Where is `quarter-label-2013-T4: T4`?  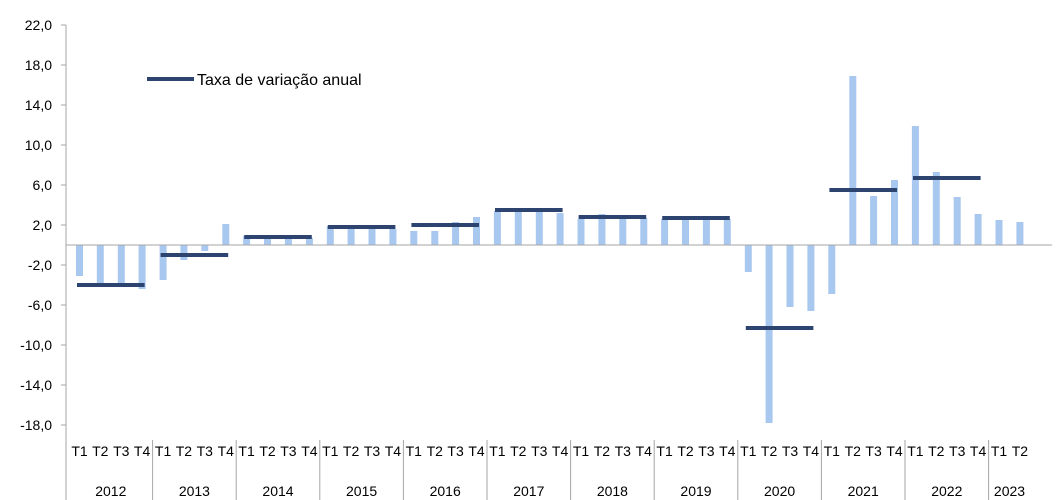
quarter-label-2013-T4: T4 is located at coordinates (226, 451).